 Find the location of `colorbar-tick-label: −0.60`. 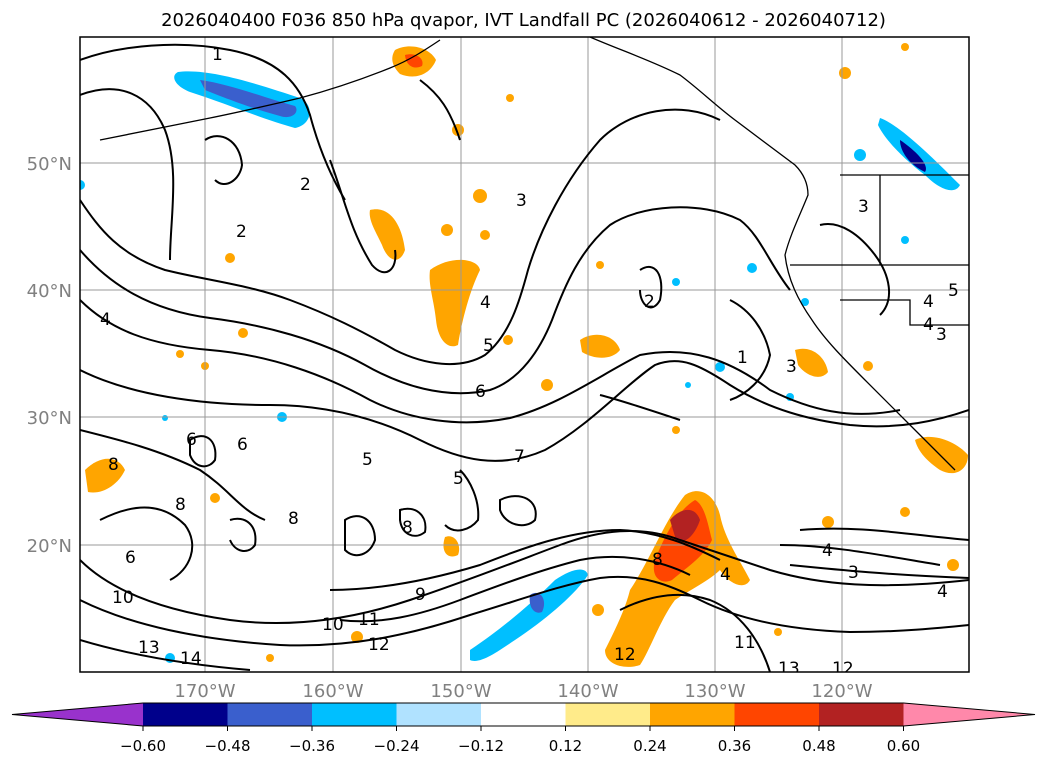

colorbar-tick-label: −0.60 is located at coordinates (143, 746).